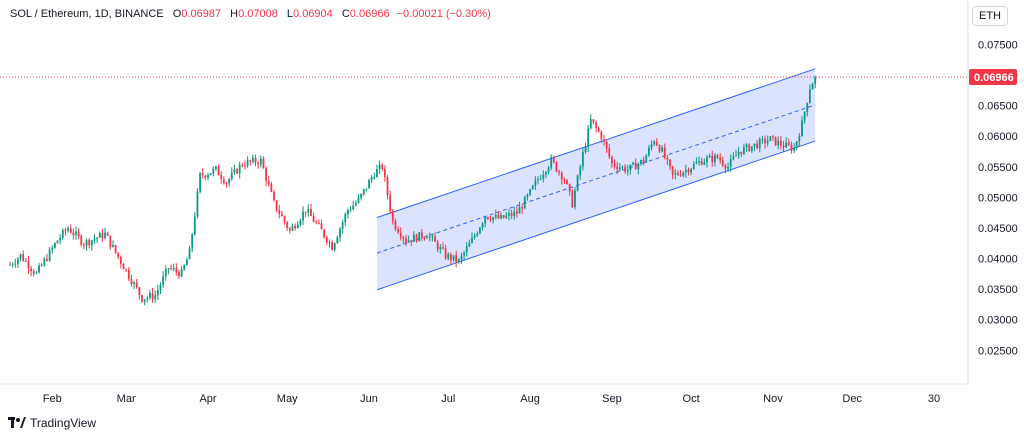 The width and height of the screenshot is (1024, 436). I want to click on brand: TradingView, so click(52, 423).